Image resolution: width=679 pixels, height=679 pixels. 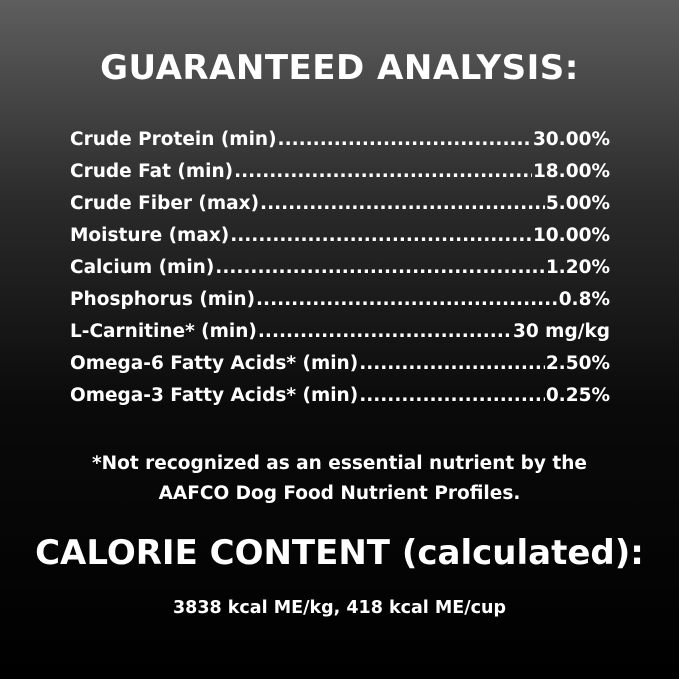 I want to click on row-label: L-Carnitine* (min), so click(x=163, y=331).